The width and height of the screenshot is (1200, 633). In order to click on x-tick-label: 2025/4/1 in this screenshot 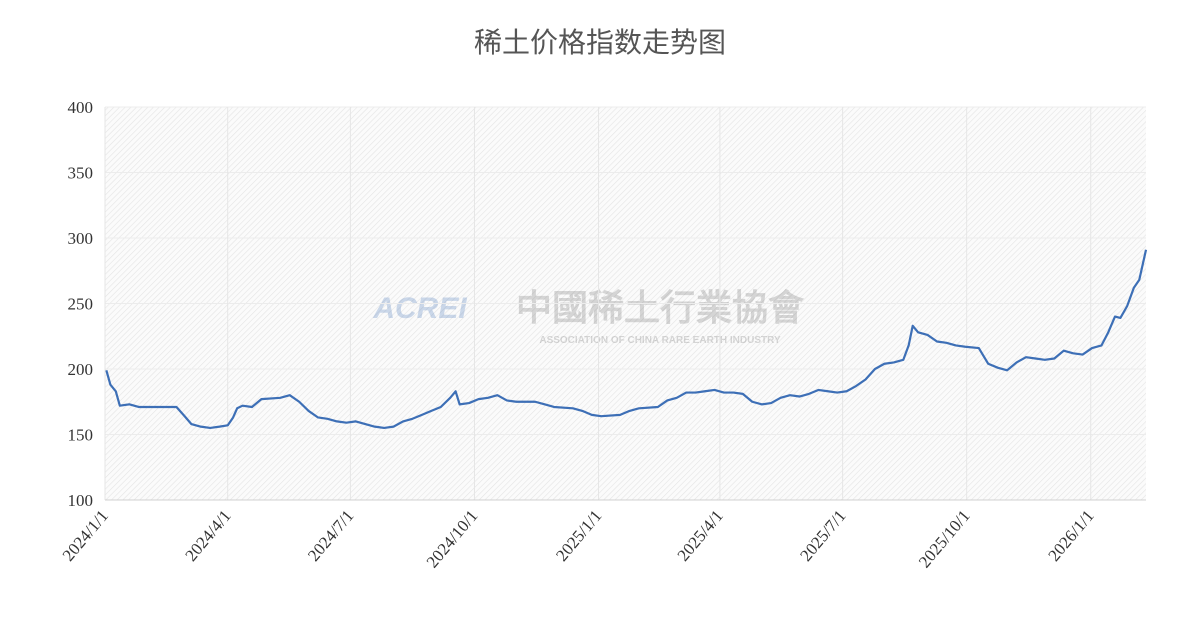, I will do `click(700, 535)`.